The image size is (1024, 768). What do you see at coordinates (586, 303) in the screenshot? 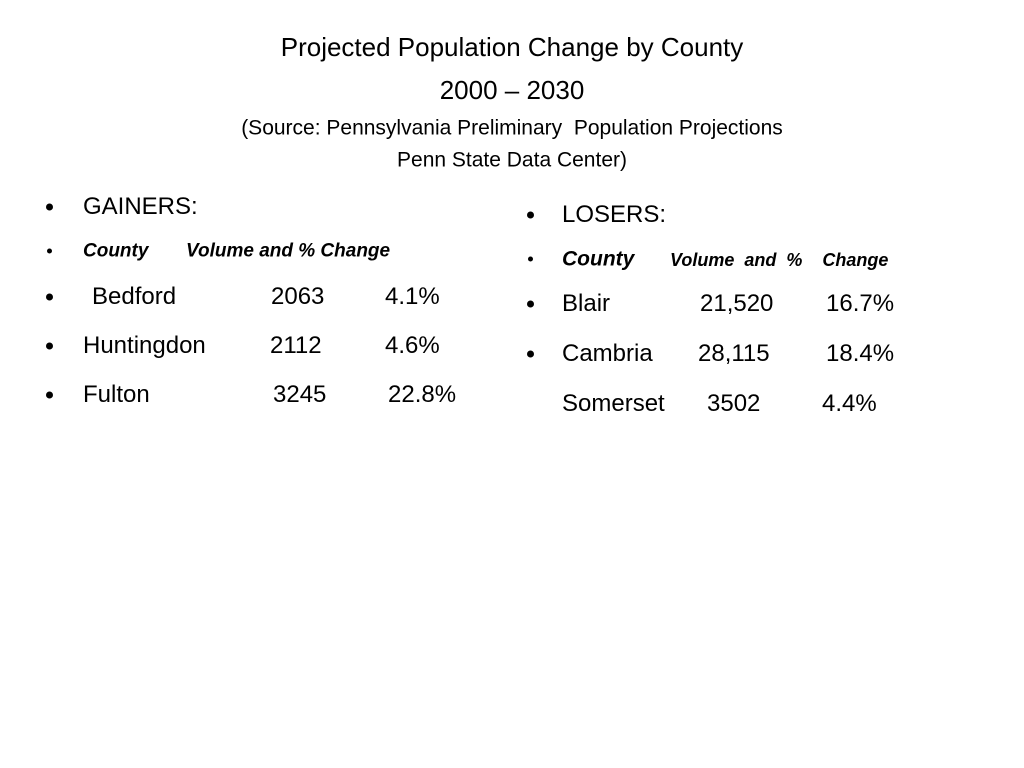
I see `county: Blair` at bounding box center [586, 303].